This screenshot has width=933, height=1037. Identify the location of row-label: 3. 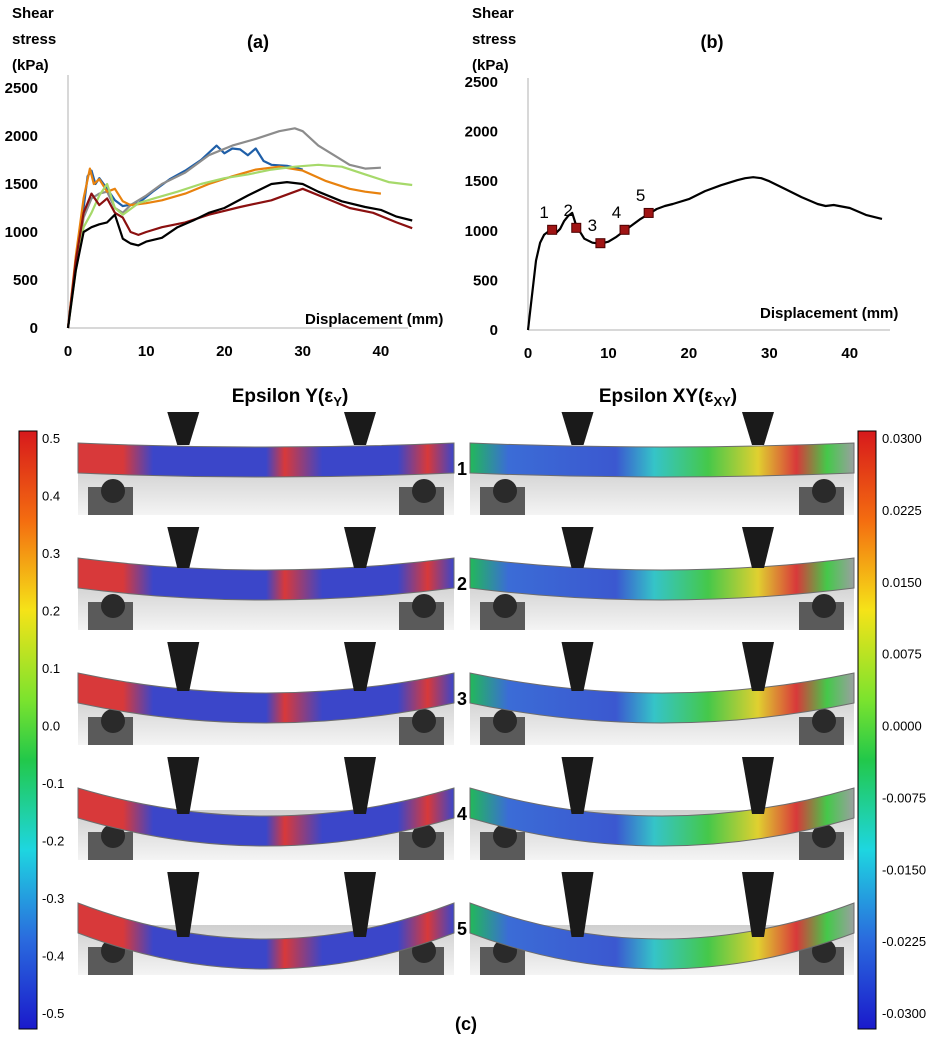
(462, 699).